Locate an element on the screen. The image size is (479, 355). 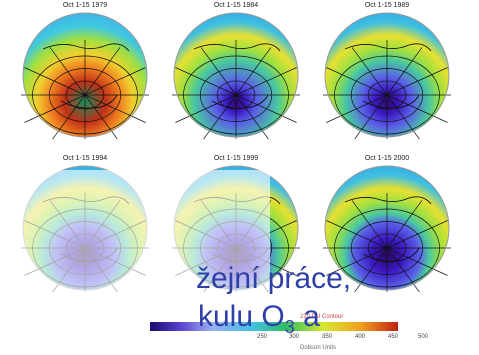
panel-title: Oct 1-15 2000 is located at coordinates (387, 158).